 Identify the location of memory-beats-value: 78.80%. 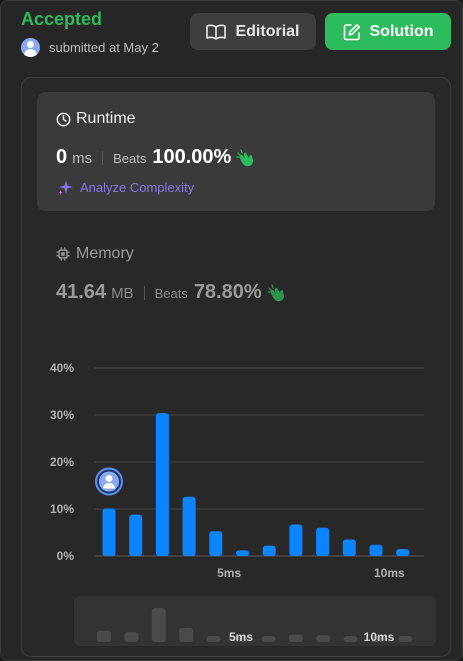
(227, 292).